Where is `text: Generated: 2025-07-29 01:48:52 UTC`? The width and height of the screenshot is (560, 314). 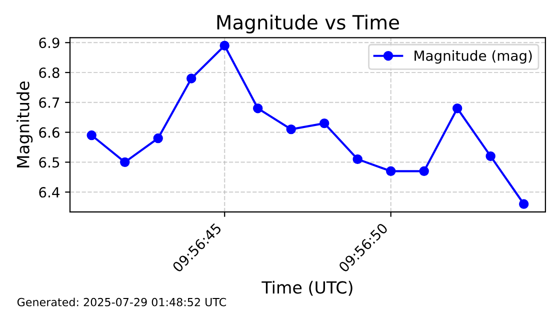 text: Generated: 2025-07-29 01:48:52 UTC is located at coordinates (121, 302).